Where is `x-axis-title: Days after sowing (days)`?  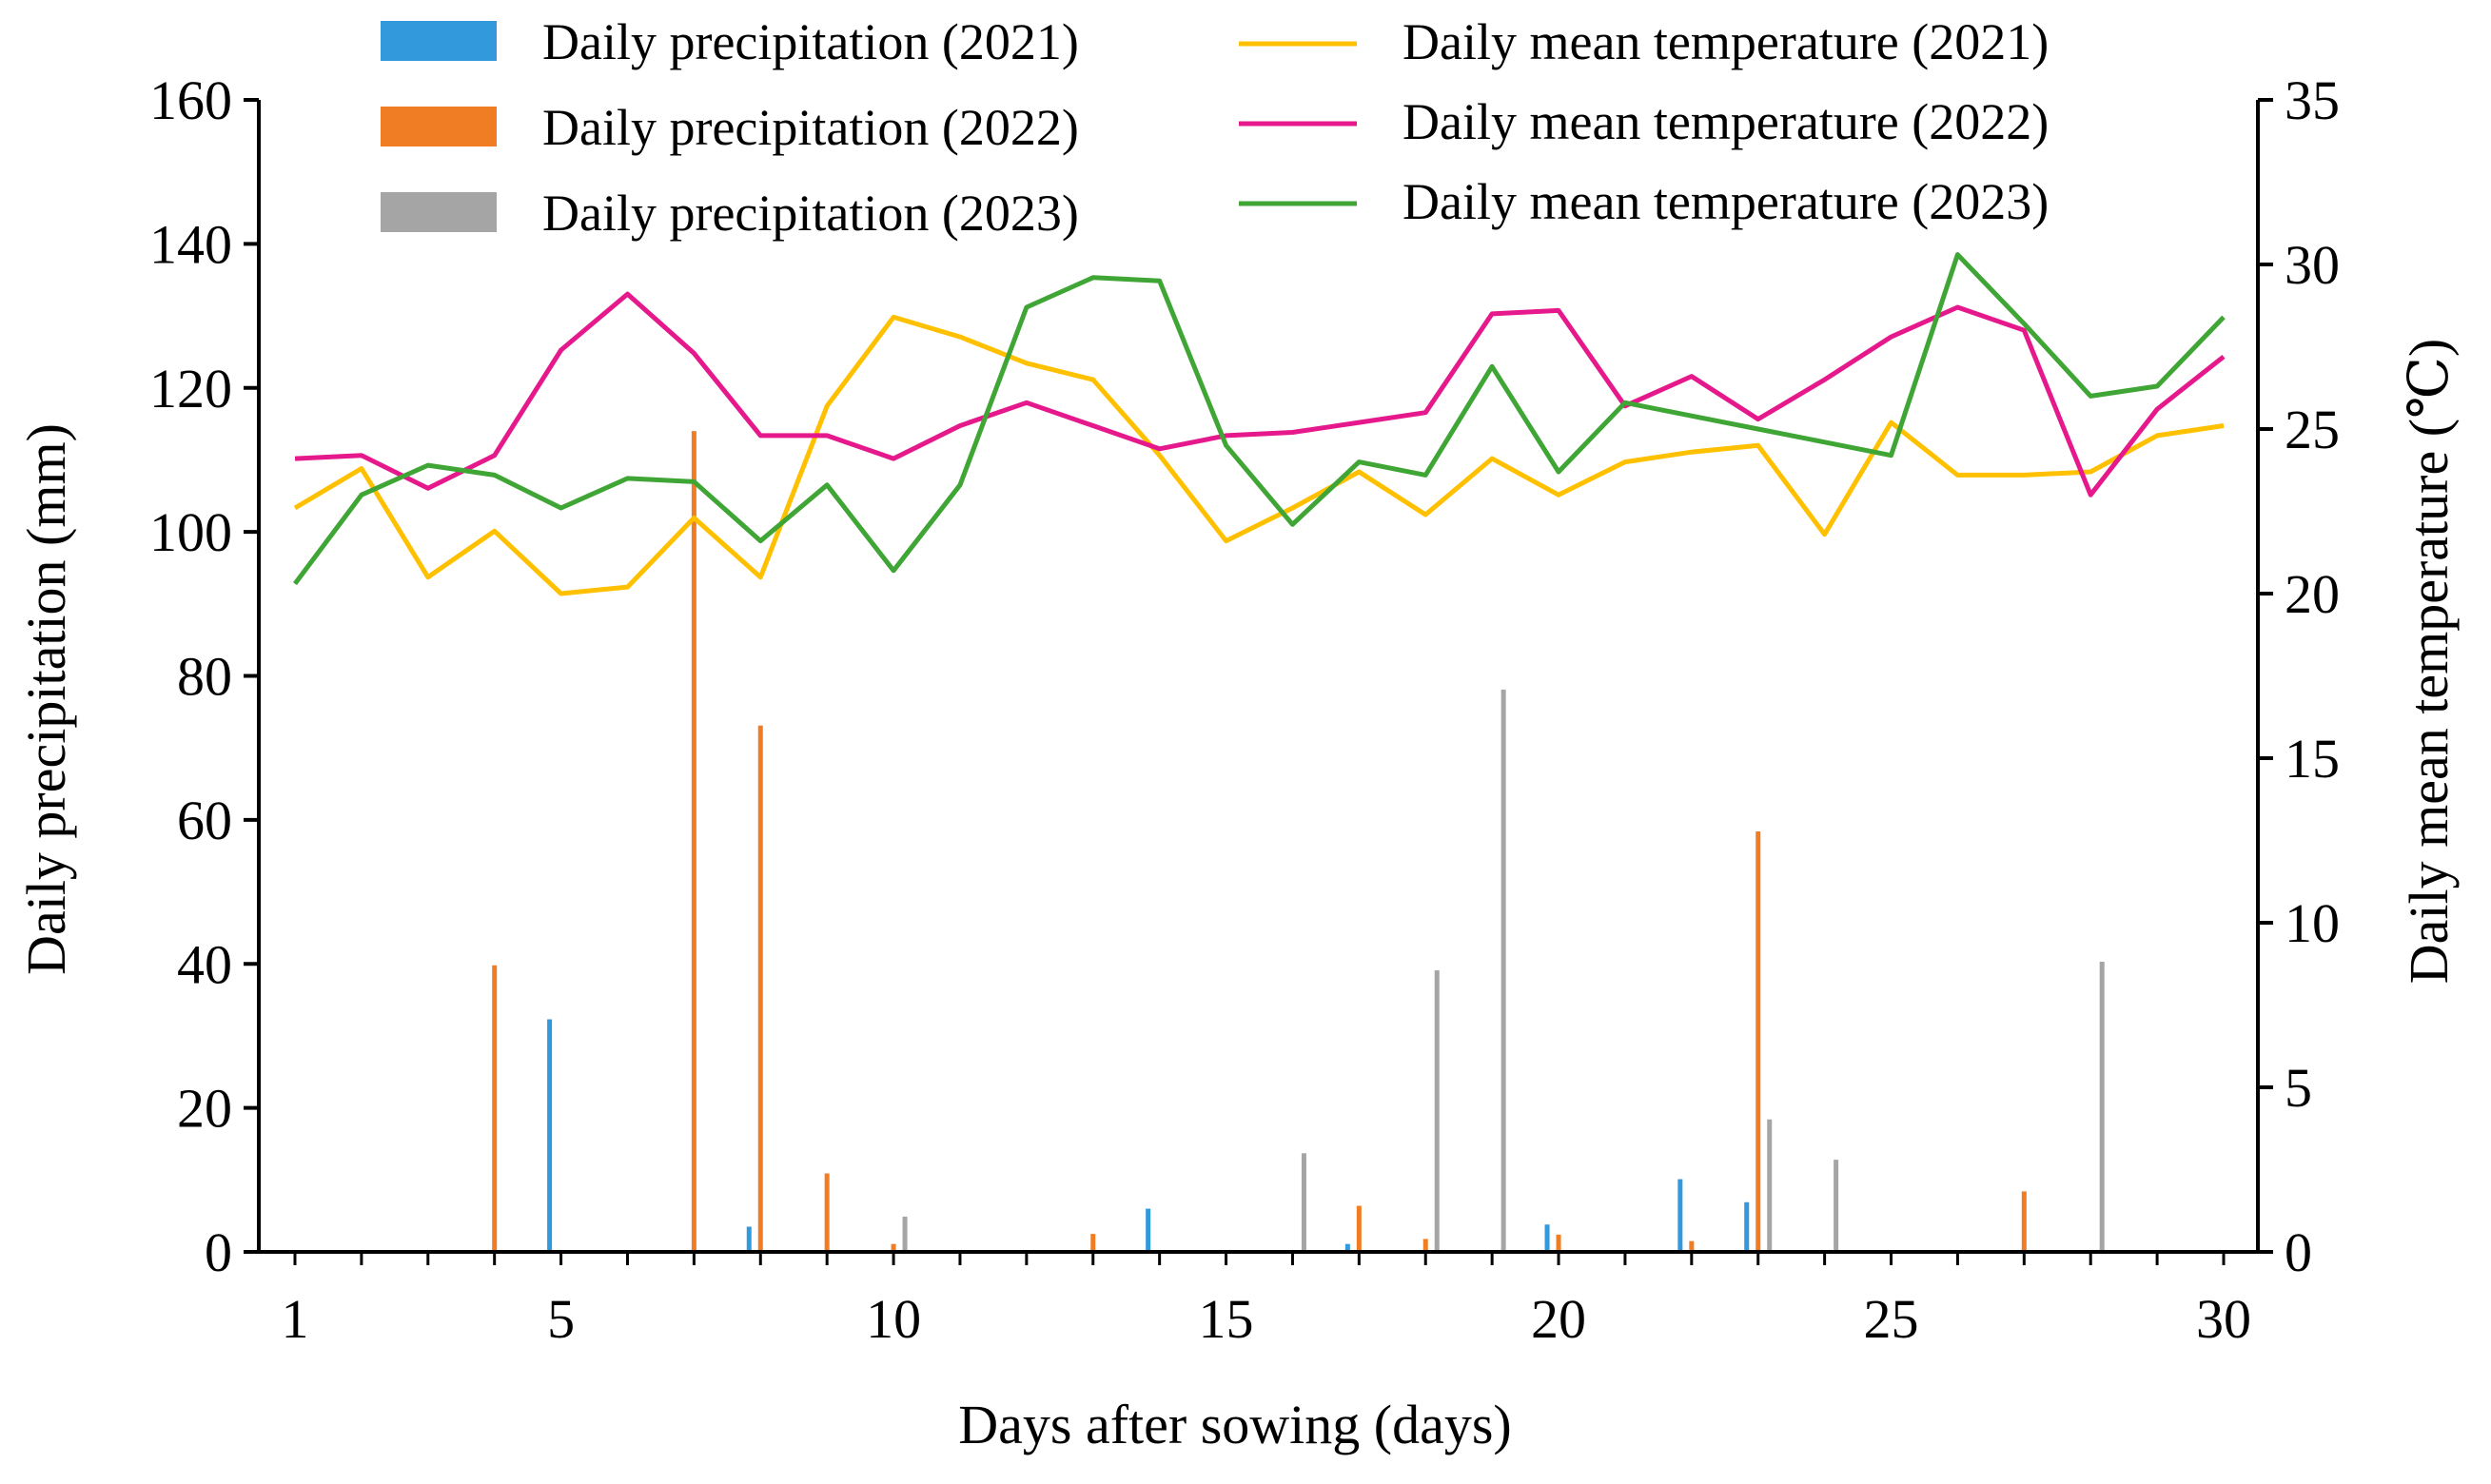
x-axis-title: Days after sowing (days) is located at coordinates (1234, 1424).